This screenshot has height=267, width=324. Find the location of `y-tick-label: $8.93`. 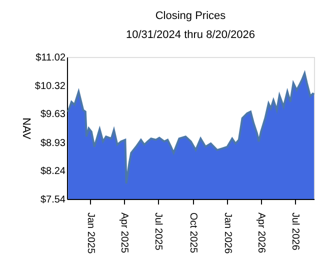

y-tick-label: $8.93 is located at coordinates (53, 143).